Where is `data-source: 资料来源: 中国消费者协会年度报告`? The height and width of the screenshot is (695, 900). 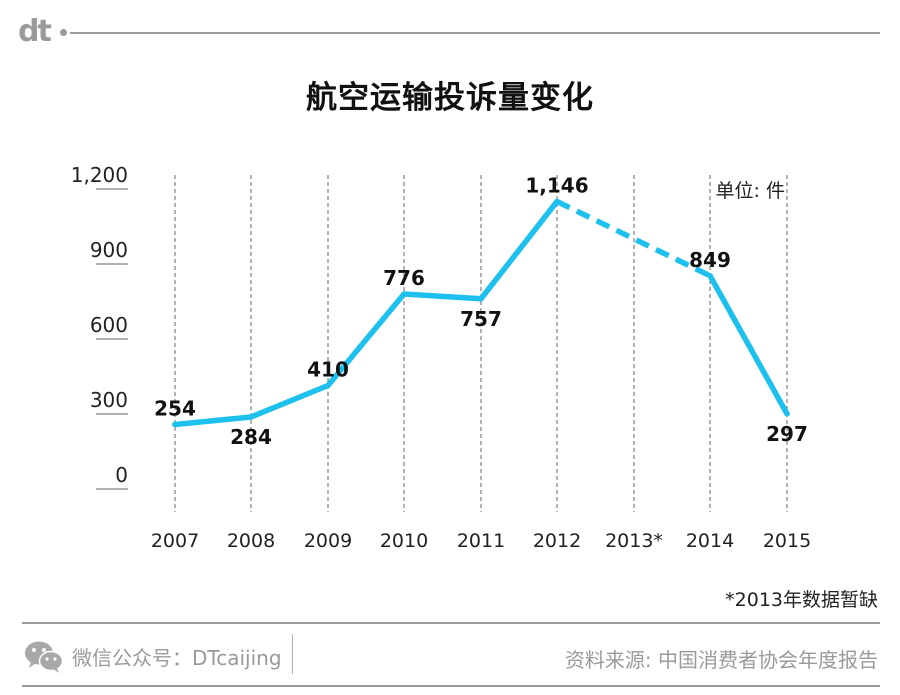 data-source: 资料来源: 中国消费者协会年度报告 is located at coordinates (721, 660).